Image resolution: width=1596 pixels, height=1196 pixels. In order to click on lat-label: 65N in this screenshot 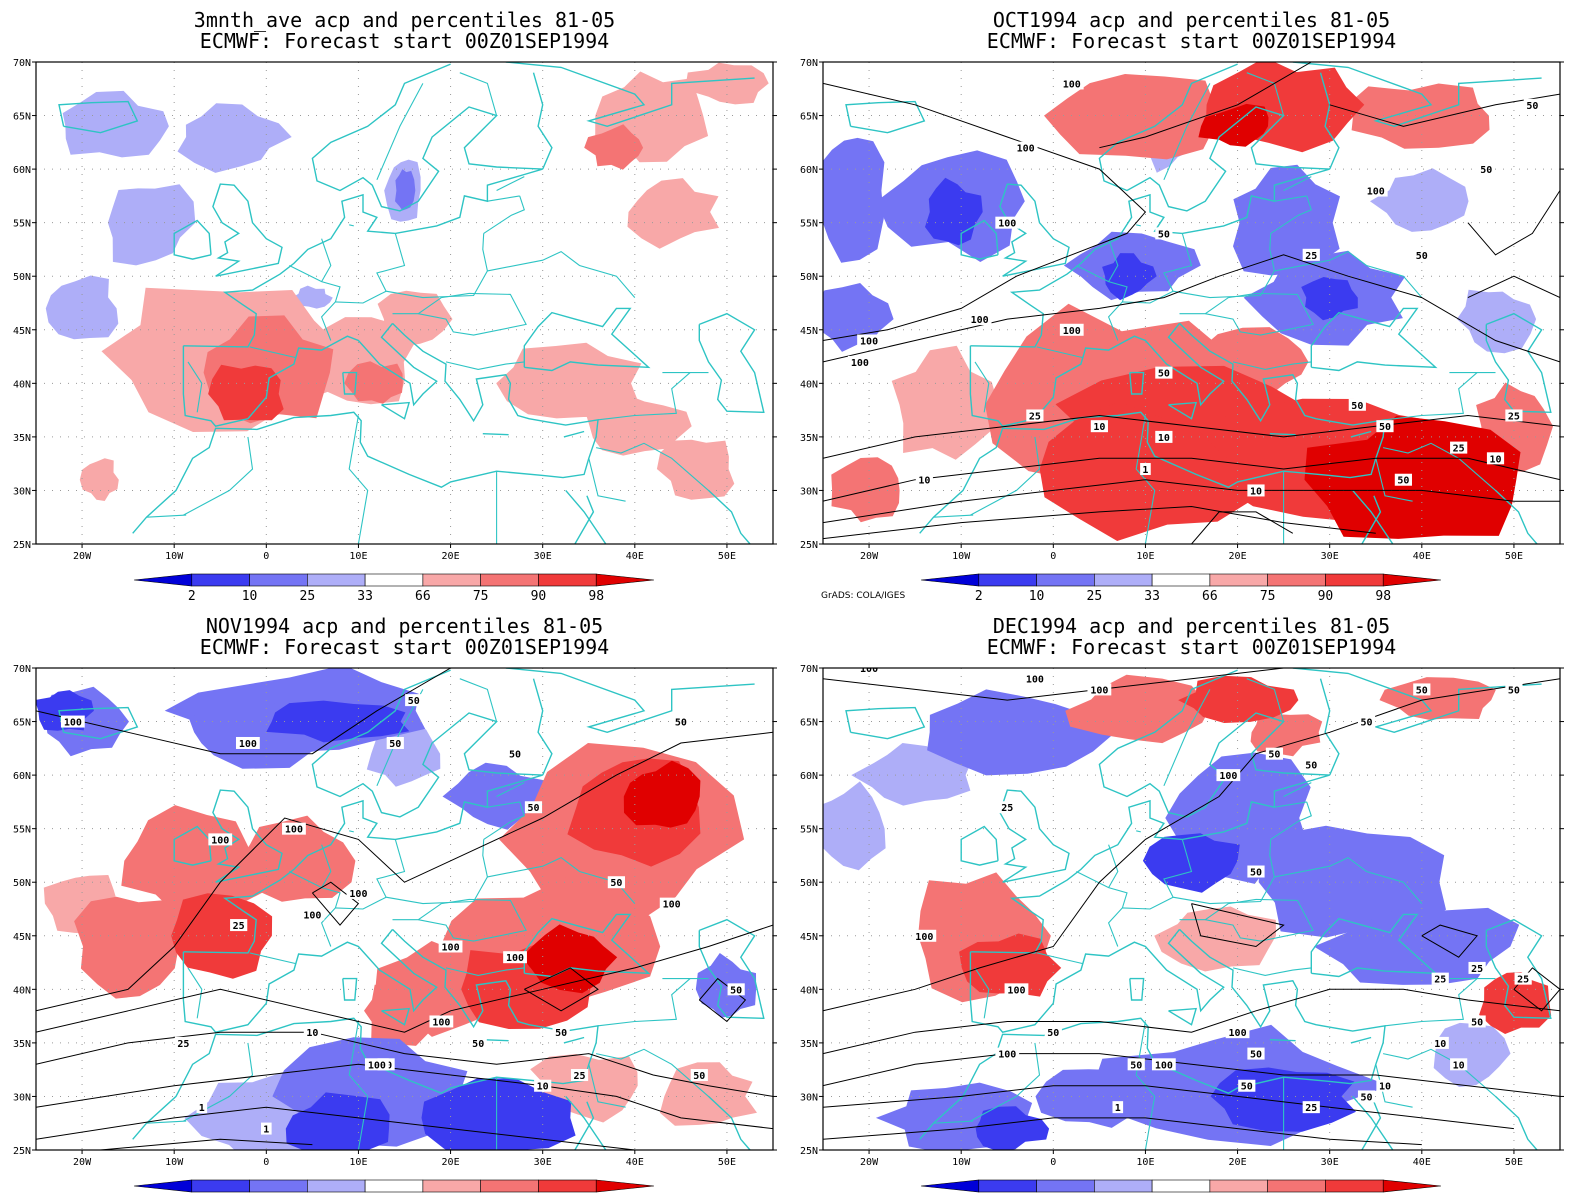, I will do `click(22, 723)`.